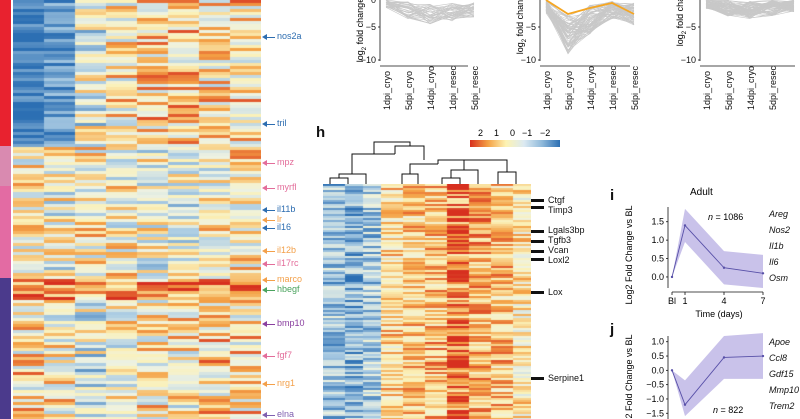 The height and width of the screenshot is (419, 800). Describe the element at coordinates (5, 232) in the screenshot. I see `sidebar-cluster-pink` at that location.